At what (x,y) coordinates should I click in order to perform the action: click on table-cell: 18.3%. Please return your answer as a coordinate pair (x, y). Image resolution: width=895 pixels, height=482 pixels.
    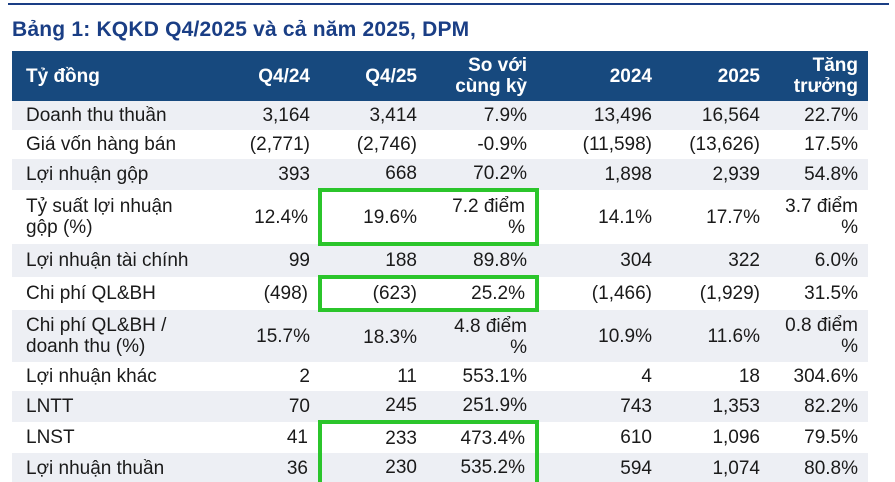
    Looking at the image, I should click on (373, 336).